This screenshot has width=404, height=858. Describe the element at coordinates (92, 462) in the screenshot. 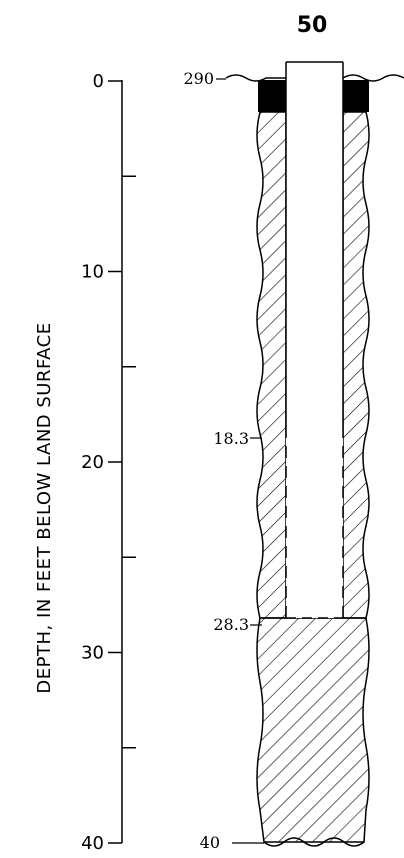

I see `tick-label: 20` at that location.